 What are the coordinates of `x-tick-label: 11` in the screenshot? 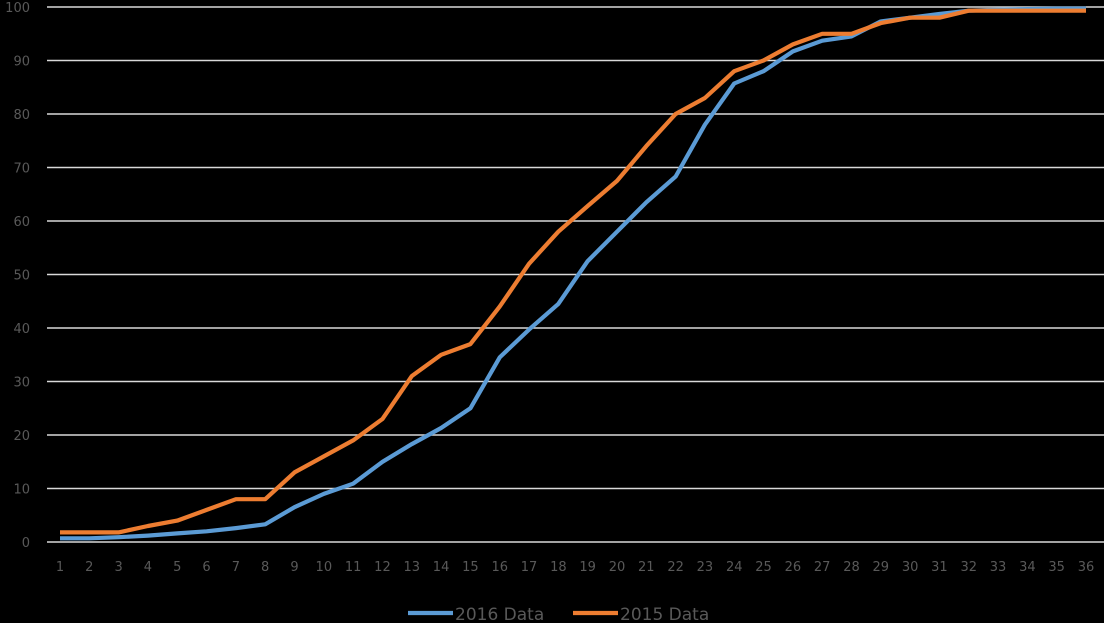 It's located at (353, 567).